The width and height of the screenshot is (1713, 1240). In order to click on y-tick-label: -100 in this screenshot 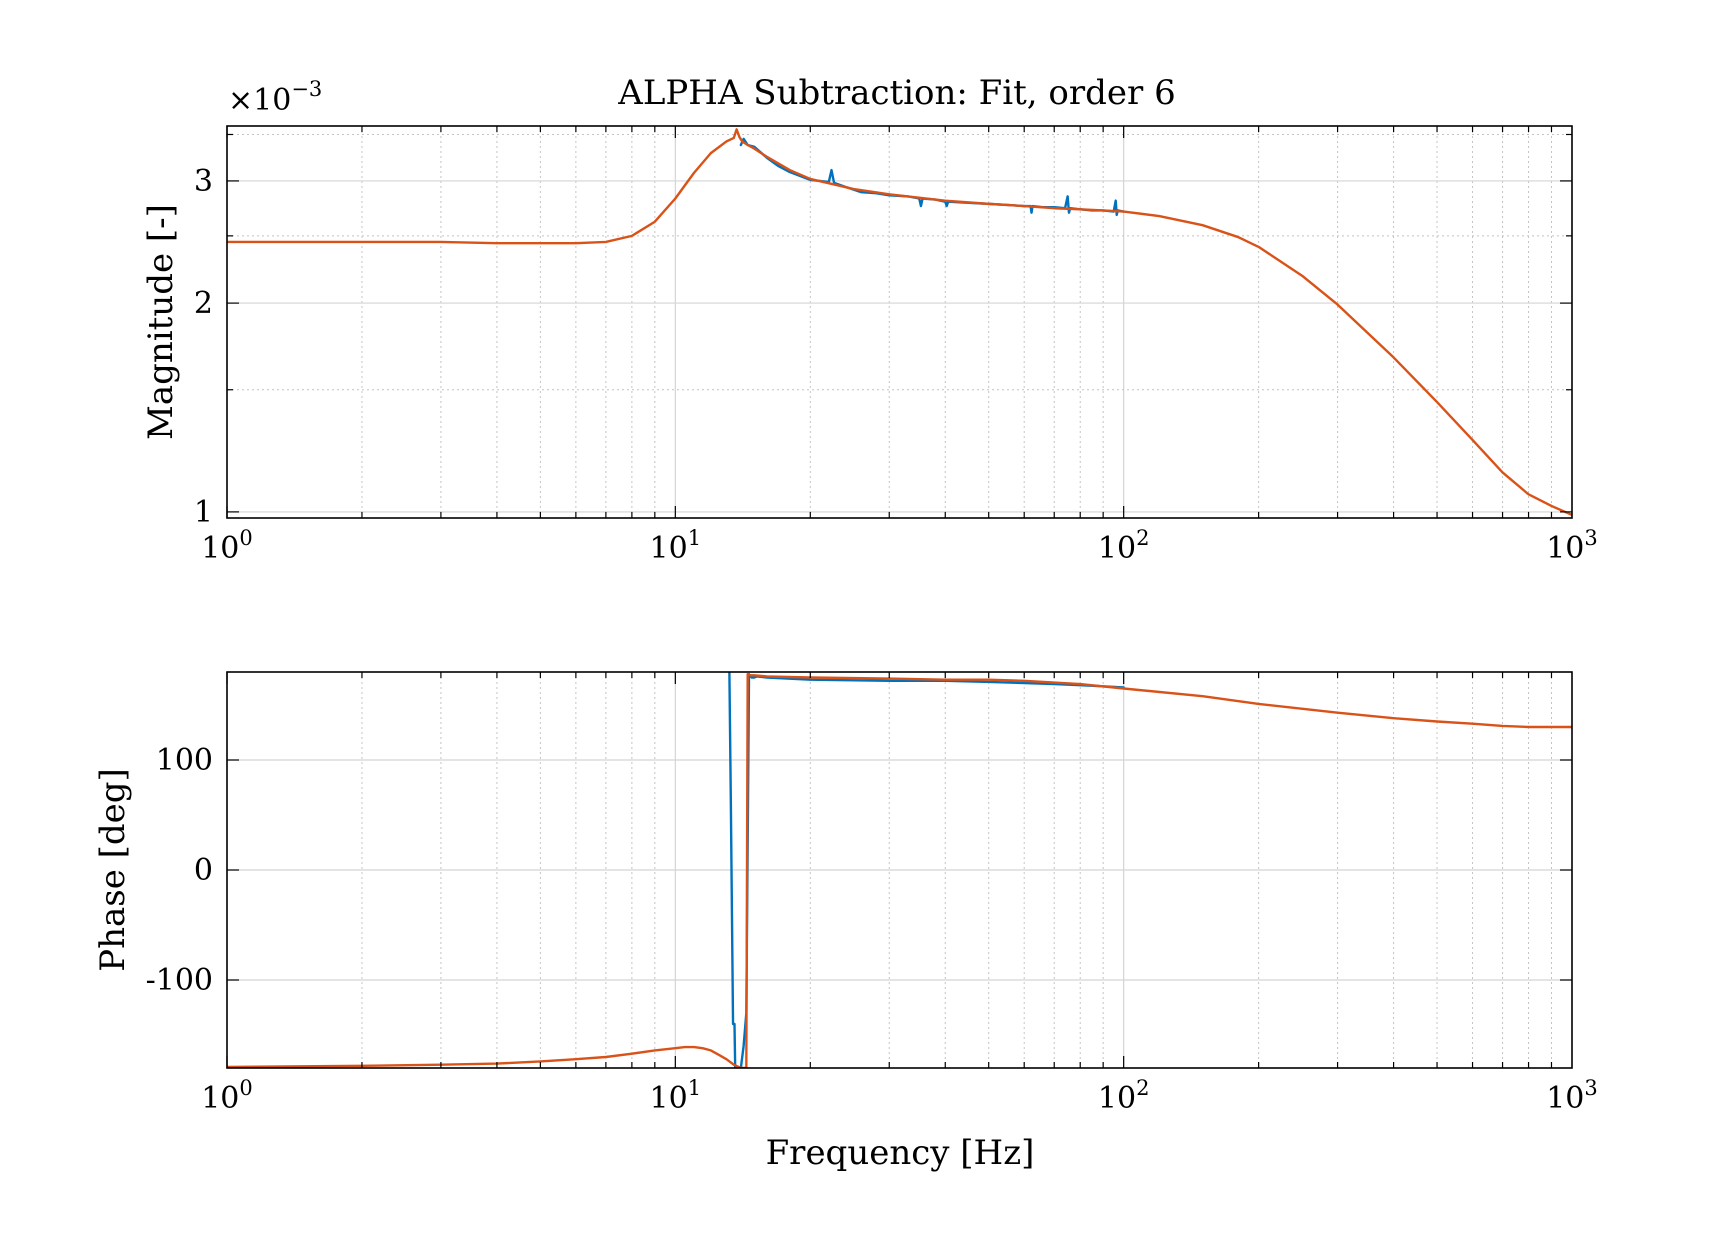, I will do `click(179, 980)`.